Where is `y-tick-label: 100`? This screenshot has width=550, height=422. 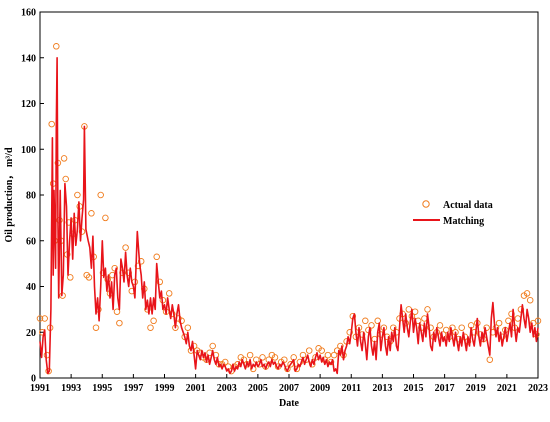 y-tick-label: 100 is located at coordinates (28, 150).